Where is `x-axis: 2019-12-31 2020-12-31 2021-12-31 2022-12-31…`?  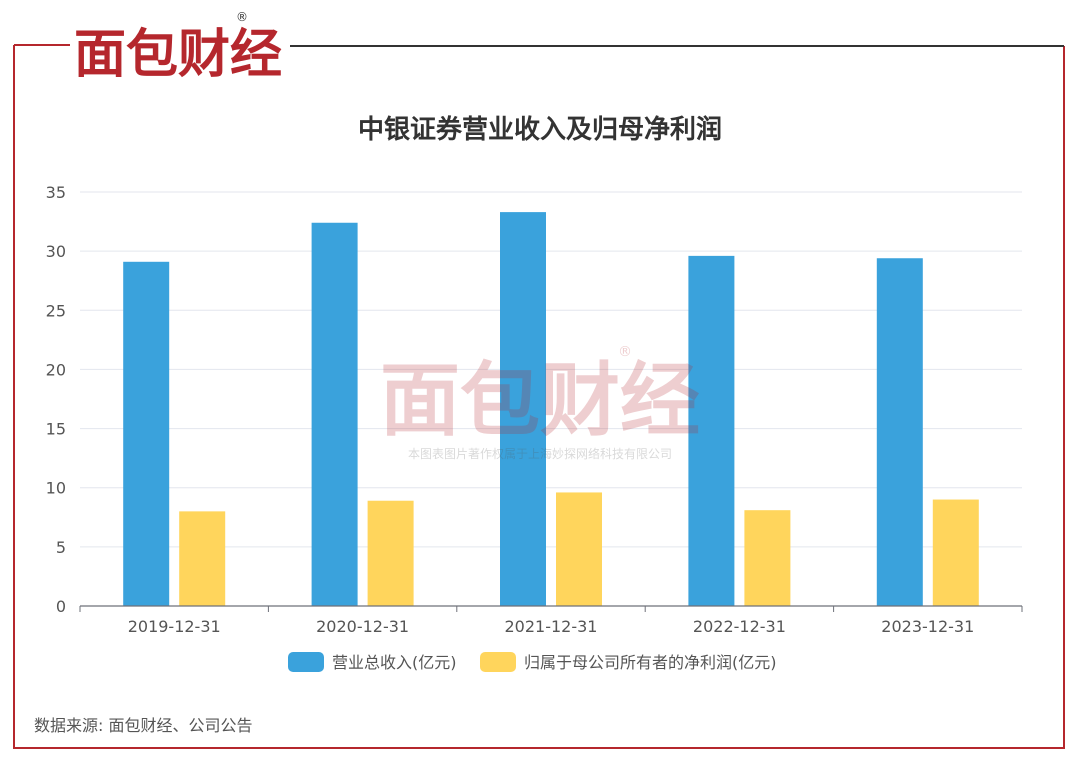 x-axis: 2019-12-31 2020-12-31 2021-12-31 2022-12-31… is located at coordinates (551, 620).